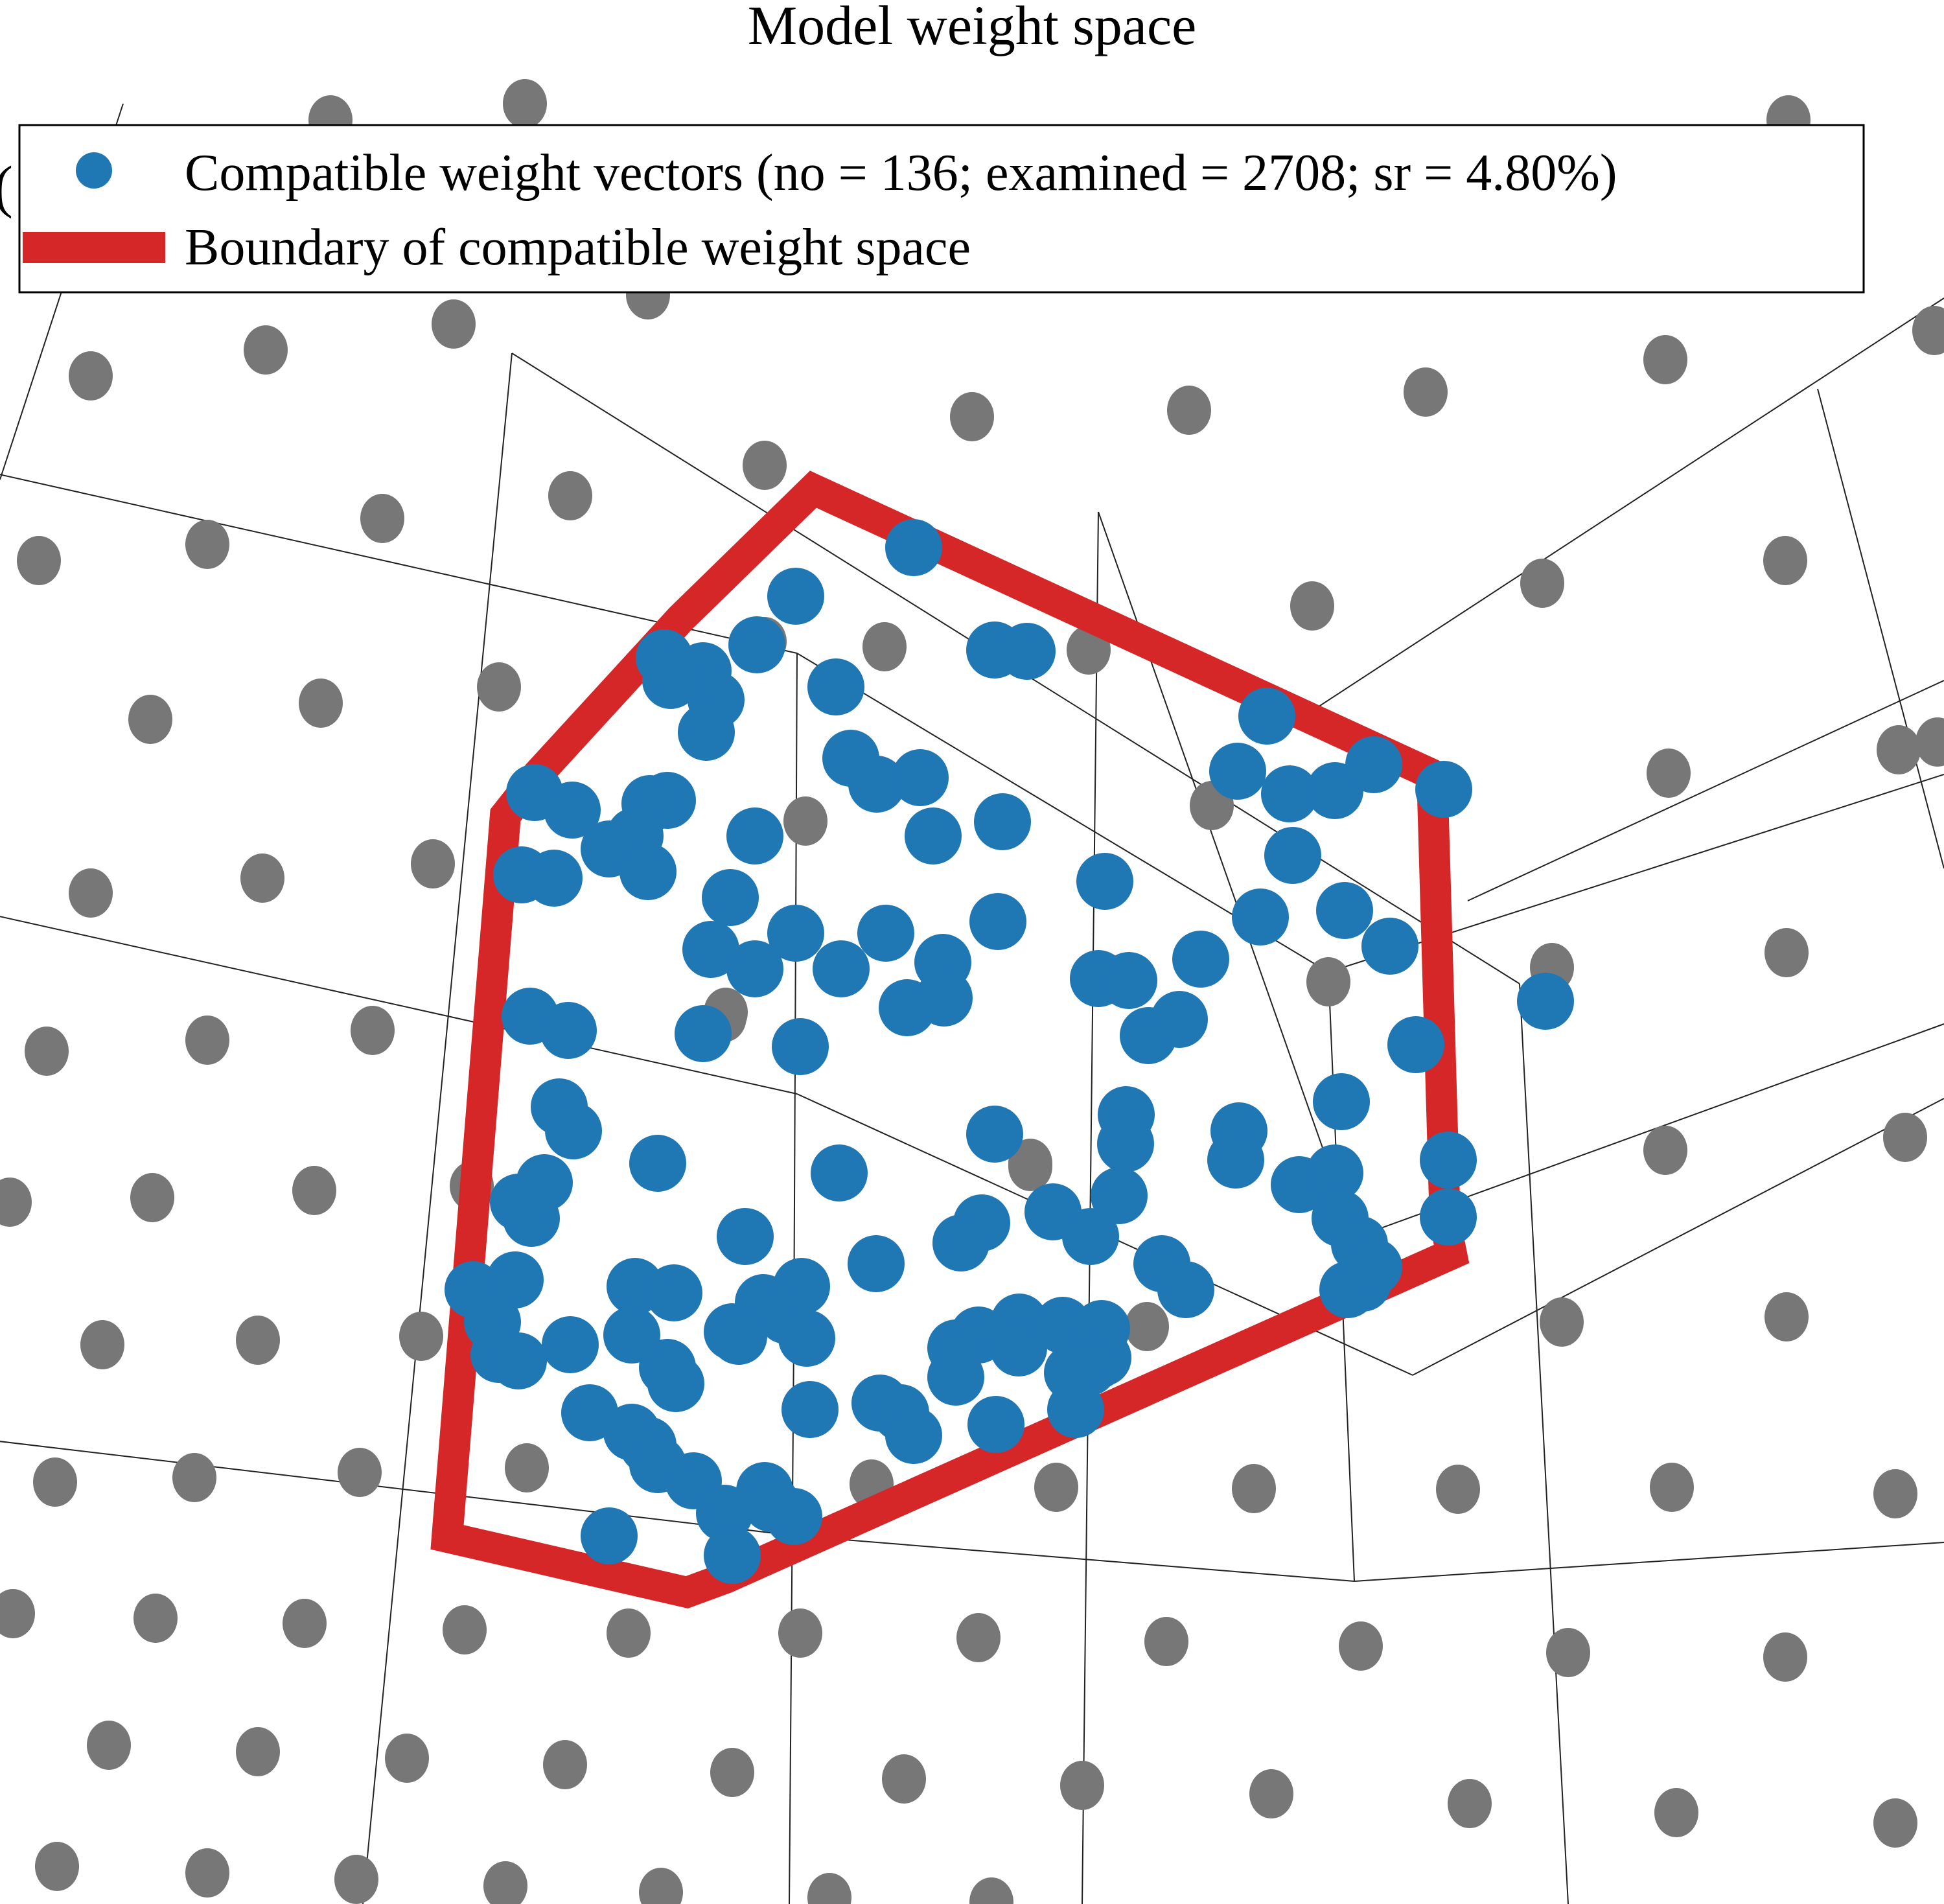 This screenshot has width=1944, height=1904. Describe the element at coordinates (94, 170) in the screenshot. I see `legend-marker-compatible` at that location.